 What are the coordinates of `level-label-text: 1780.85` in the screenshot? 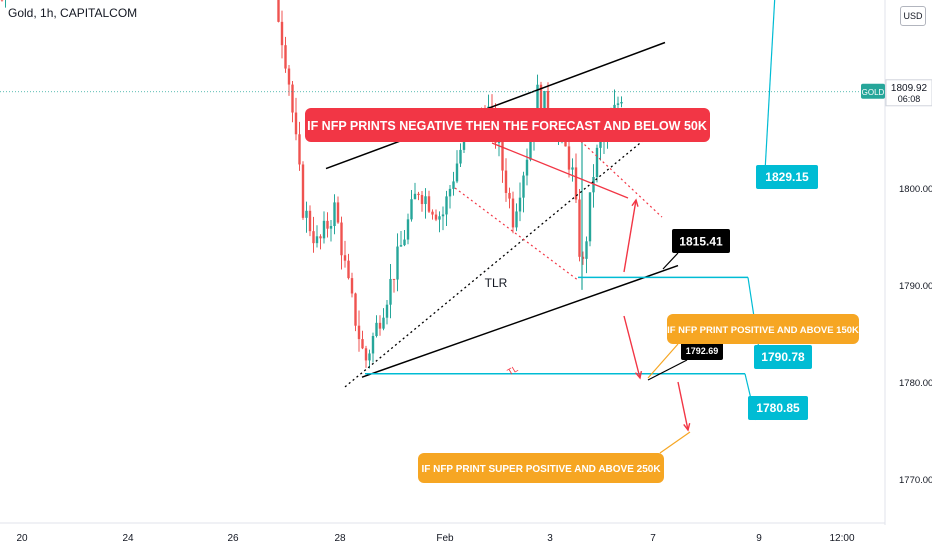 It's located at (778, 408).